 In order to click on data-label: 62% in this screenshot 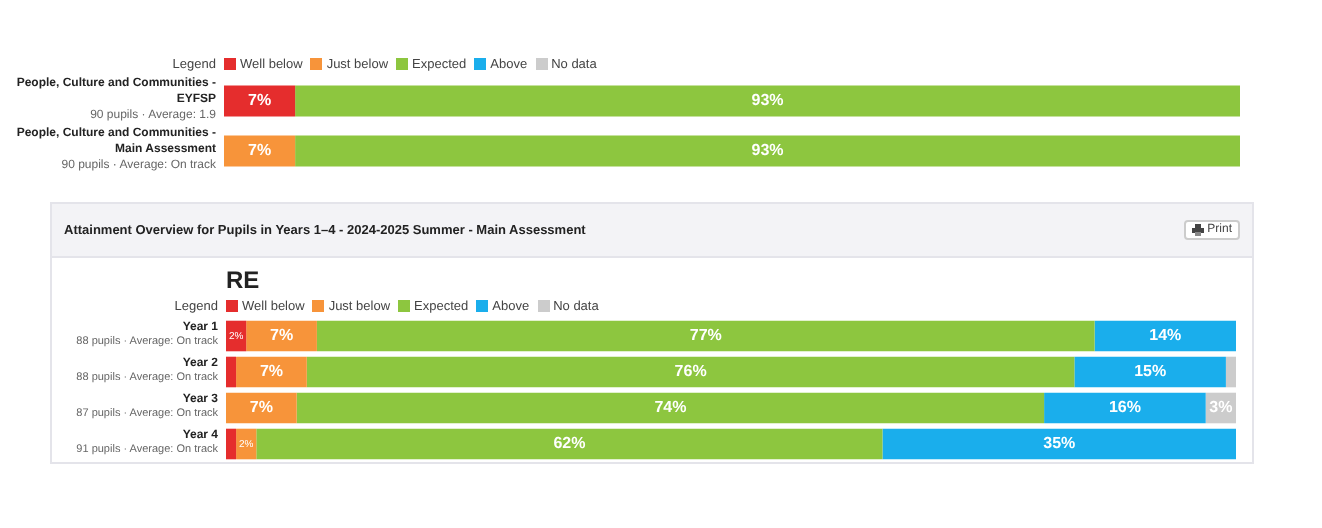, I will do `click(569, 443)`.